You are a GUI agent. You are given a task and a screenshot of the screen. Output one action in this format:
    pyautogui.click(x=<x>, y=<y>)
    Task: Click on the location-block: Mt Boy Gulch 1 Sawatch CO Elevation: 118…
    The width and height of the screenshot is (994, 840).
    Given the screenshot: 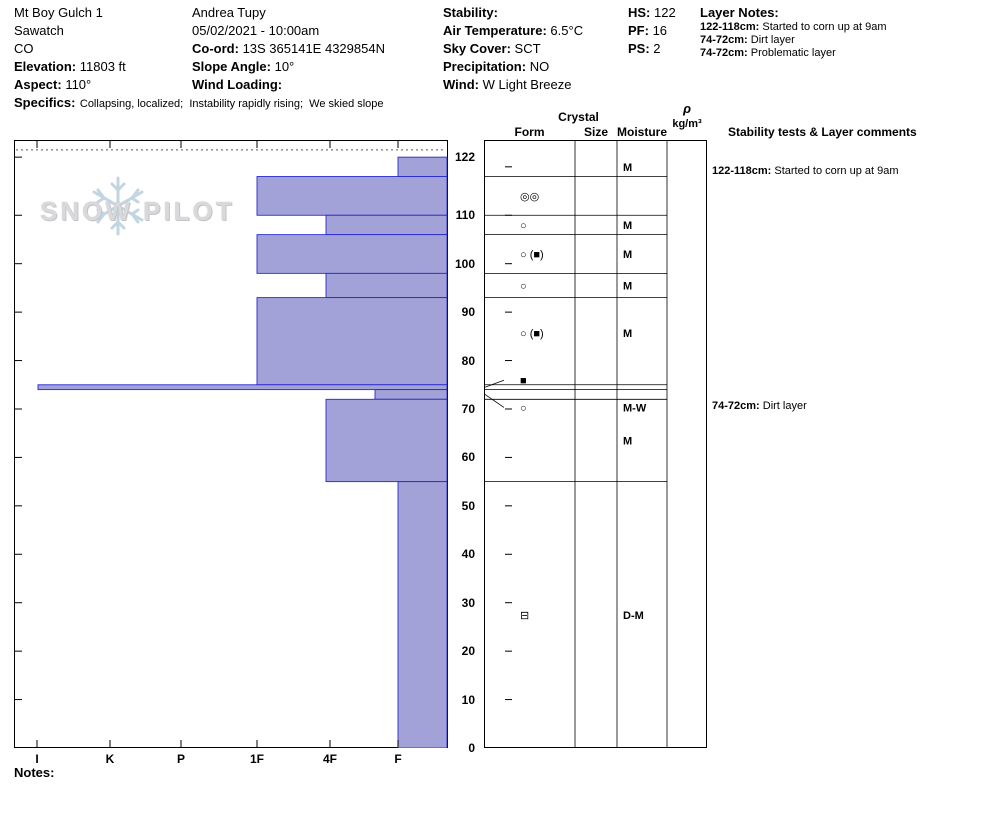 What is the action you would take?
    pyautogui.click(x=70, y=49)
    